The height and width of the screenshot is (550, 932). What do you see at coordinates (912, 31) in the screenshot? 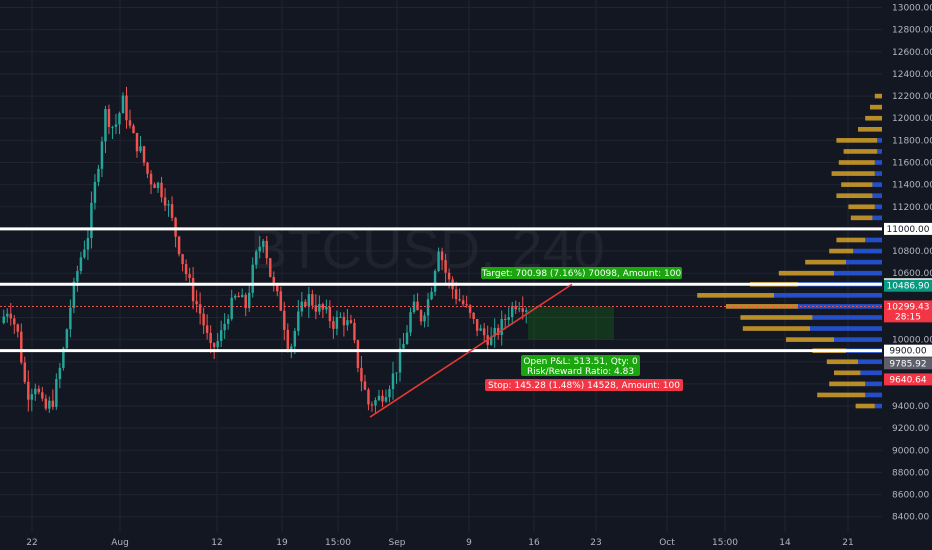
I see `price-tick-label: 12800.00` at bounding box center [912, 31].